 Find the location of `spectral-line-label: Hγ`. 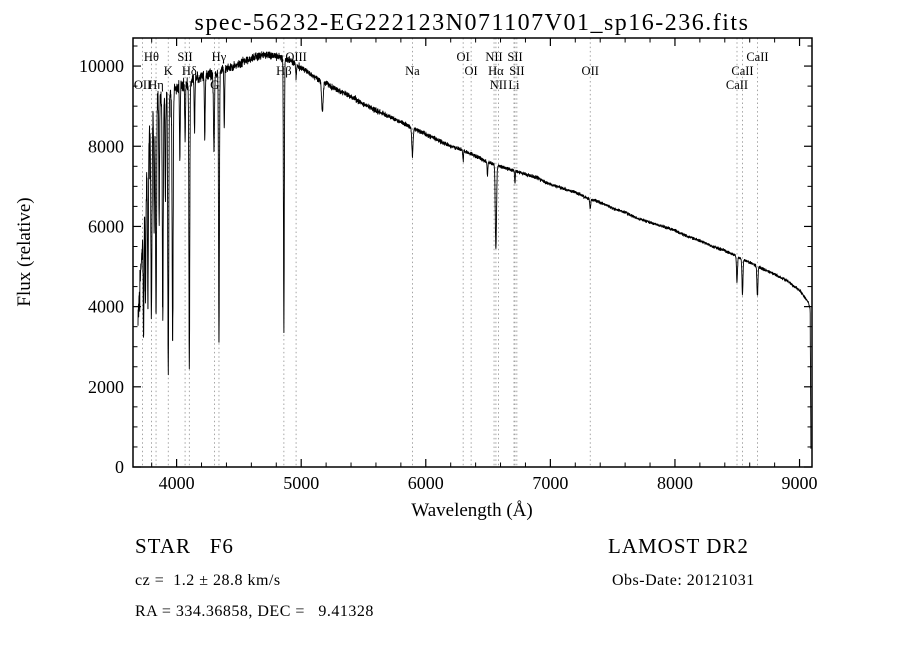

spectral-line-label: Hγ is located at coordinates (219, 57).